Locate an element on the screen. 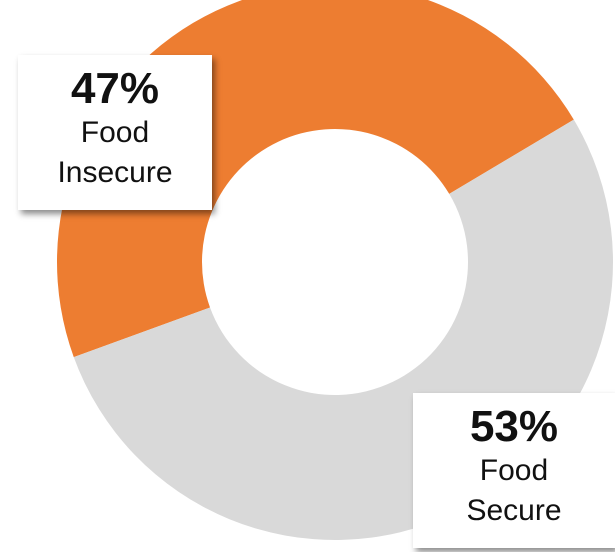 This screenshot has height=552, width=615. label-food-insecure-line1: Food is located at coordinates (115, 132).